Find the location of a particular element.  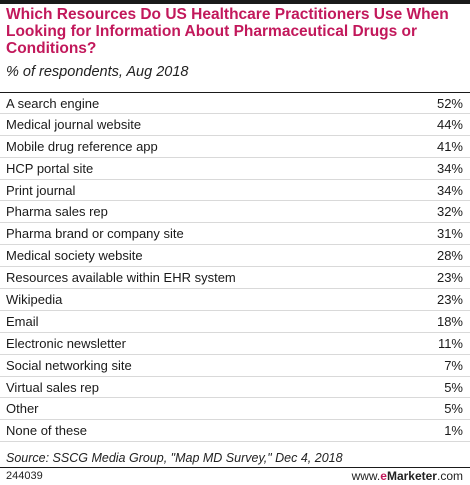

table-row: Electronic newsletter 11% is located at coordinates (235, 344).